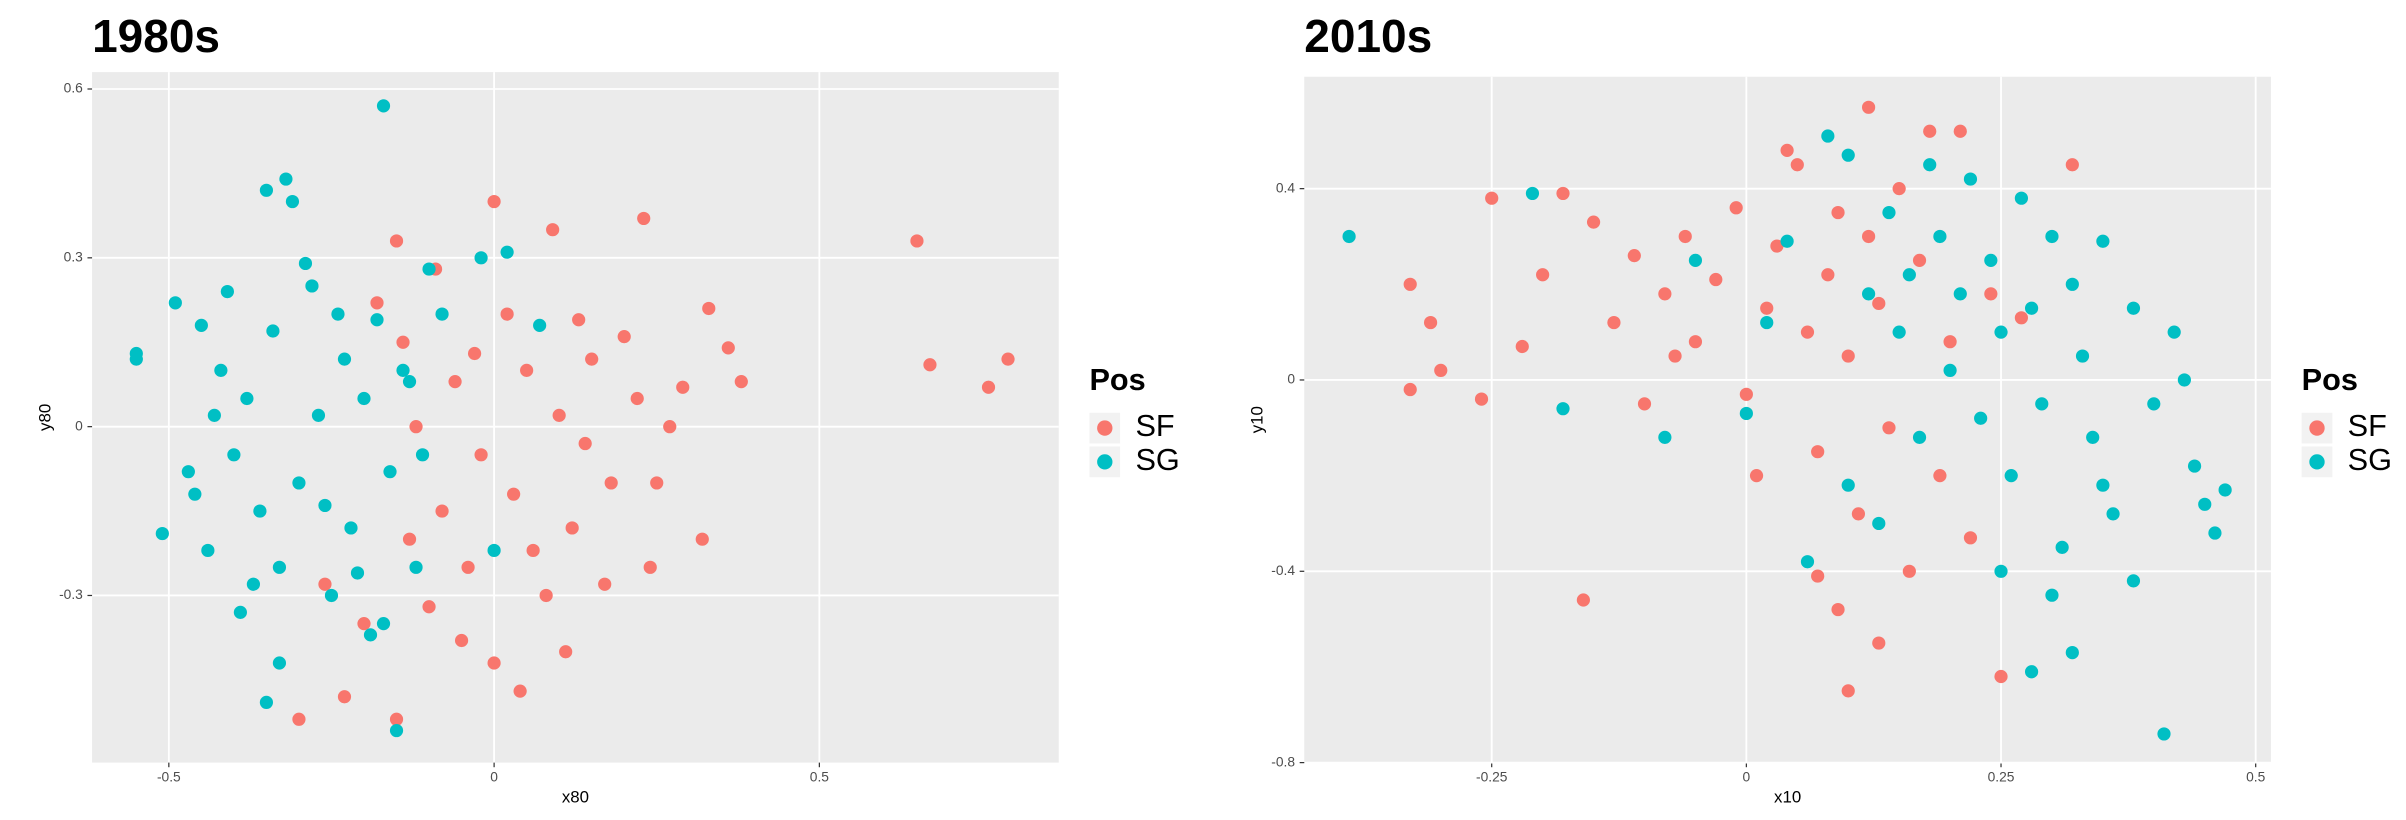 Image resolution: width=2406 pixels, height=820 pixels. What do you see at coordinates (2256, 777) in the screenshot?
I see `x-tick-label: 0.5` at bounding box center [2256, 777].